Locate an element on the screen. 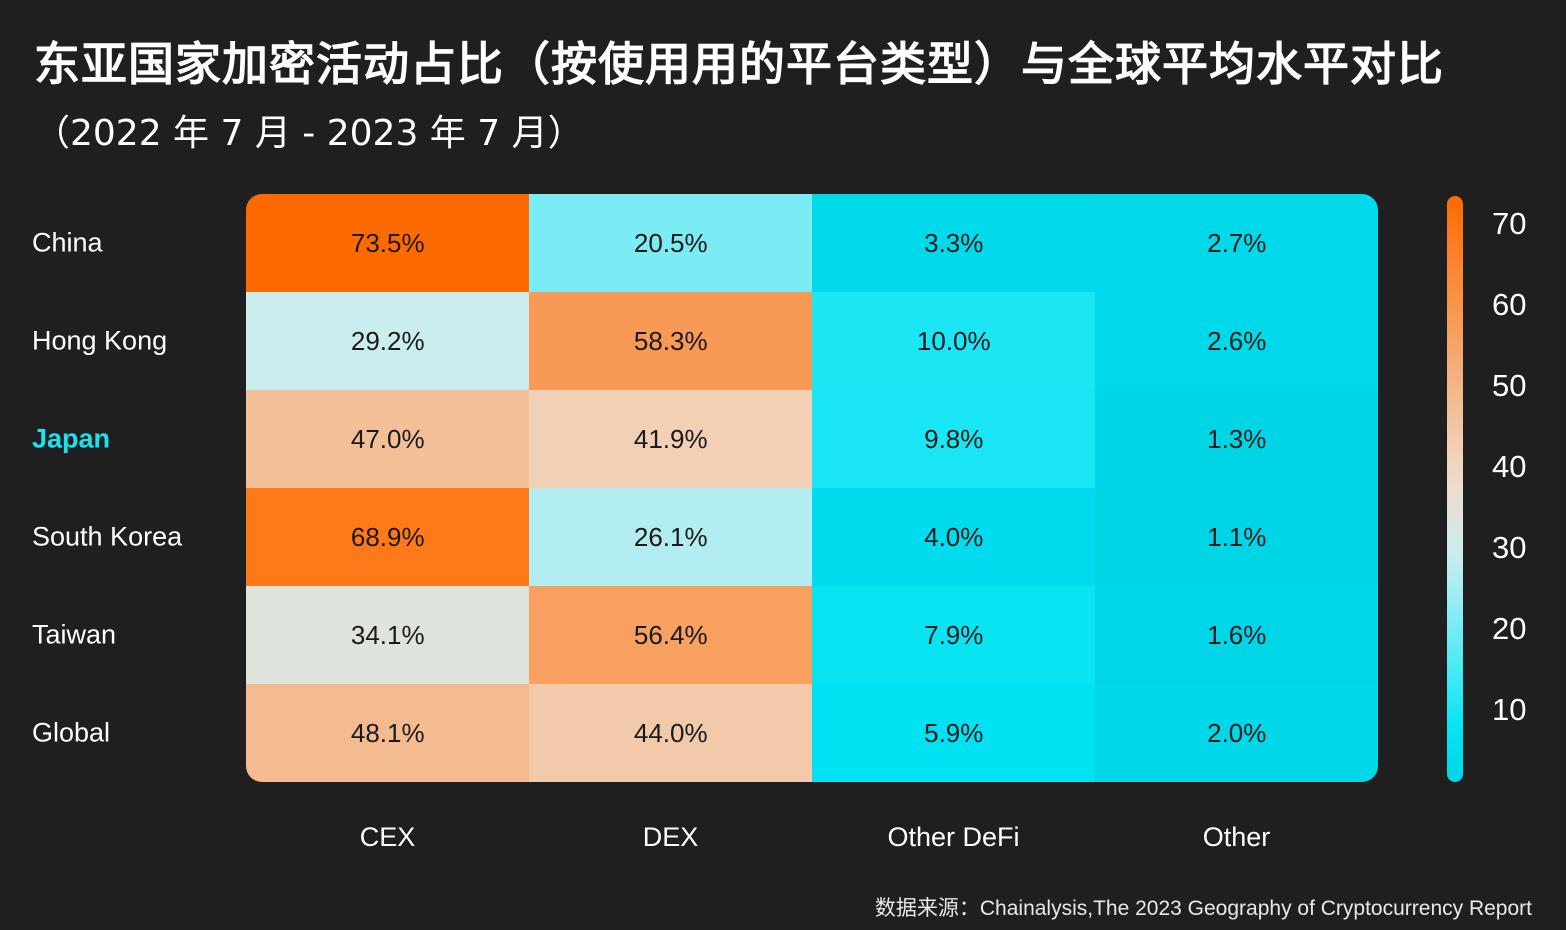 The height and width of the screenshot is (930, 1566). colorbar-tick: 40 is located at coordinates (1509, 467).